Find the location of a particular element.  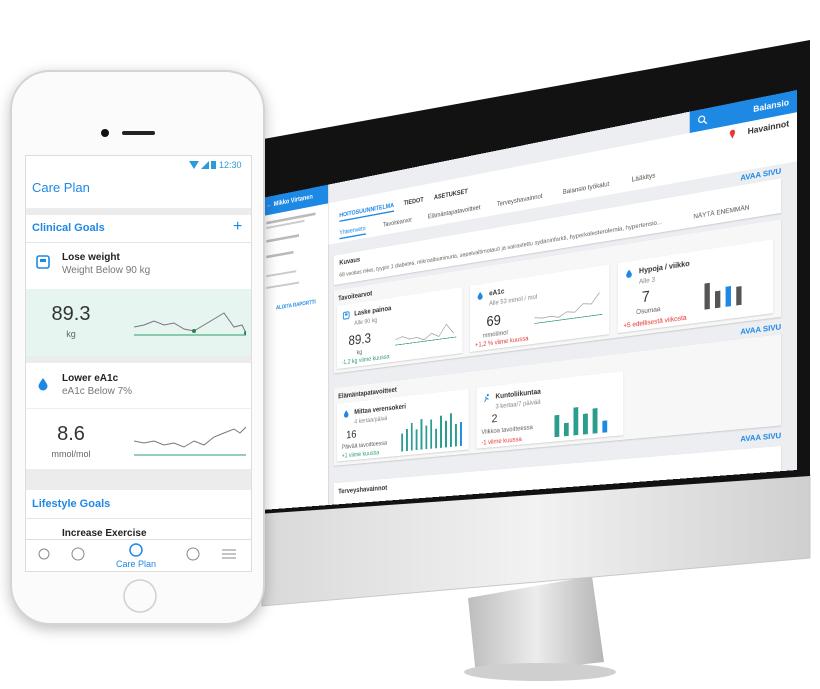

card-name: Laske painoa is located at coordinates (373, 311).